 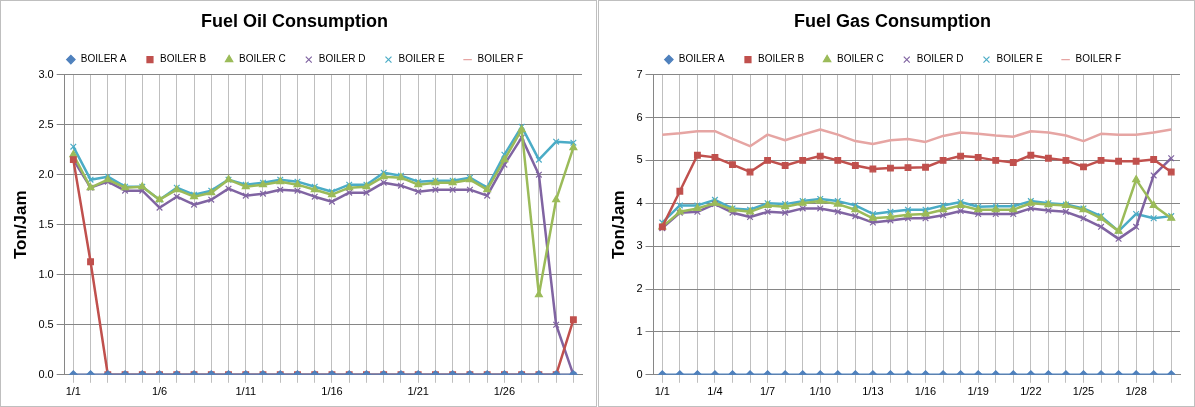 What do you see at coordinates (639, 159) in the screenshot?
I see `y-tick-label: 5` at bounding box center [639, 159].